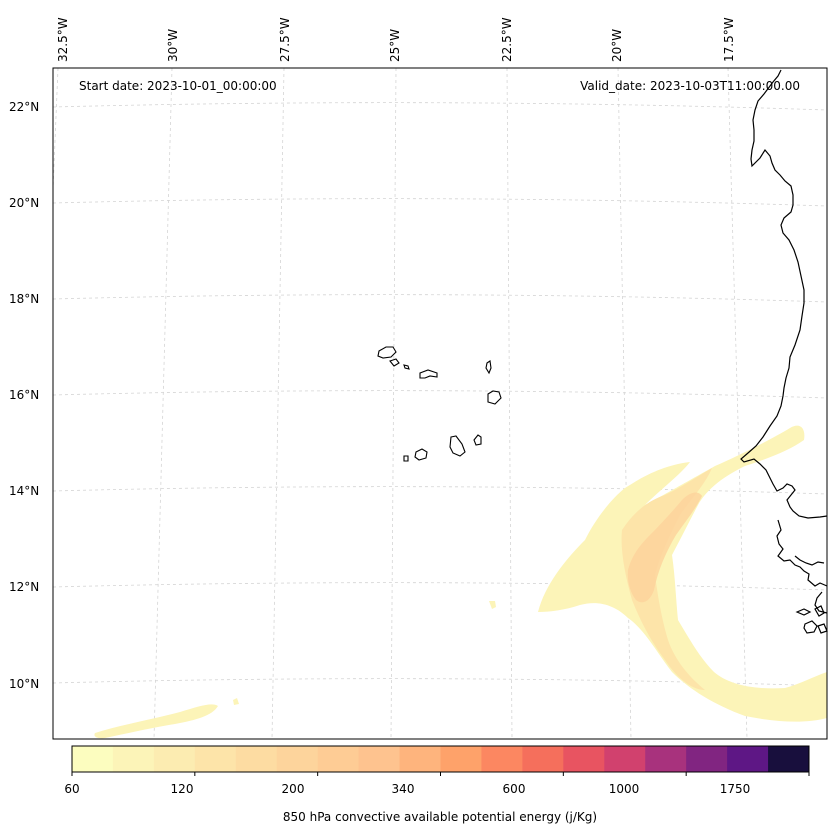  I want to click on colorbar-tick-600: 600, so click(514, 789).